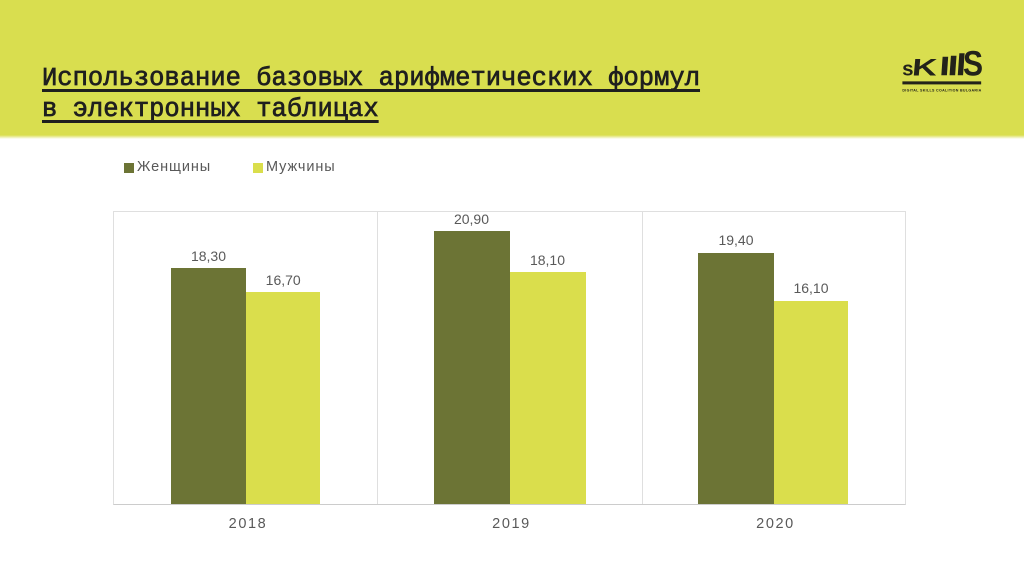 The image size is (1024, 576). Describe the element at coordinates (973, 65) in the screenshot. I see `svg-text: S` at that location.